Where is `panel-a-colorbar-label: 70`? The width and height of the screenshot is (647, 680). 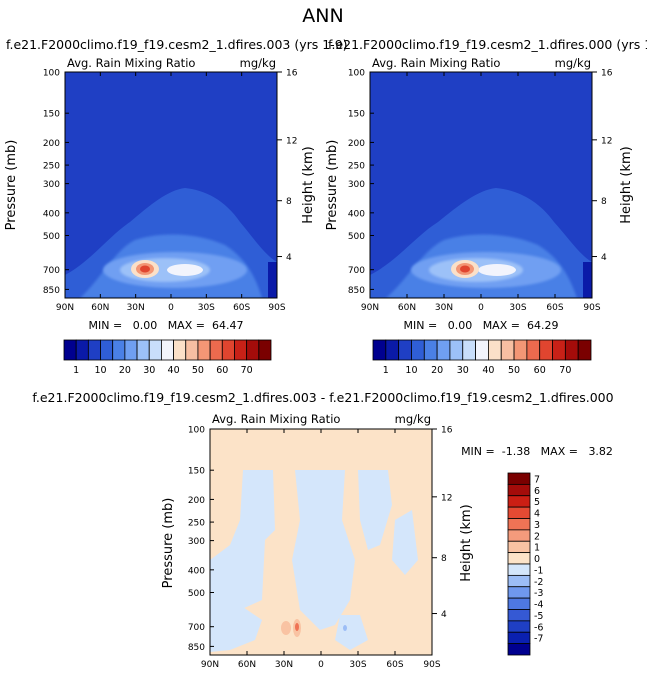
panel-a-colorbar-label: 70 is located at coordinates (247, 370).